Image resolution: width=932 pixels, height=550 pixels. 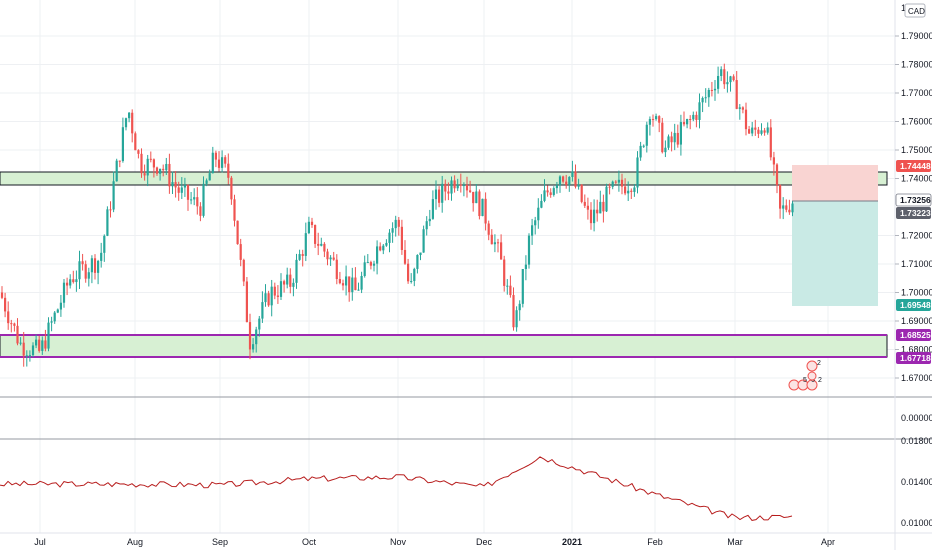 I want to click on entry-price-tag: 1.73223, so click(x=913, y=213).